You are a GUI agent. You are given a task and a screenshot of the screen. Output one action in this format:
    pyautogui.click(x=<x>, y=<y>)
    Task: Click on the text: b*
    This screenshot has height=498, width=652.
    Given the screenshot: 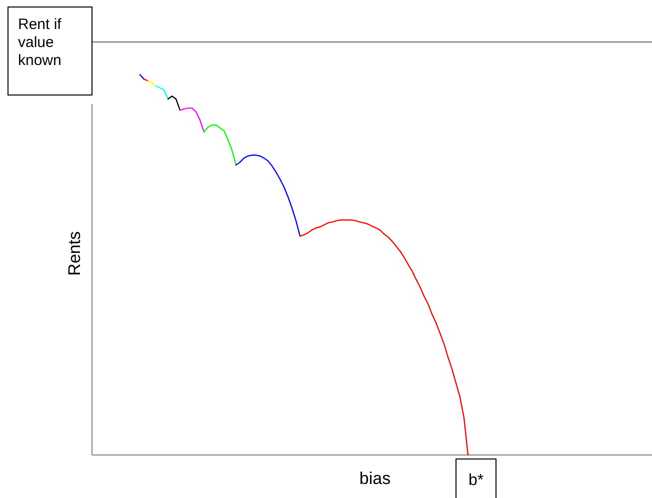 What is the action you would take?
    pyautogui.click(x=476, y=480)
    